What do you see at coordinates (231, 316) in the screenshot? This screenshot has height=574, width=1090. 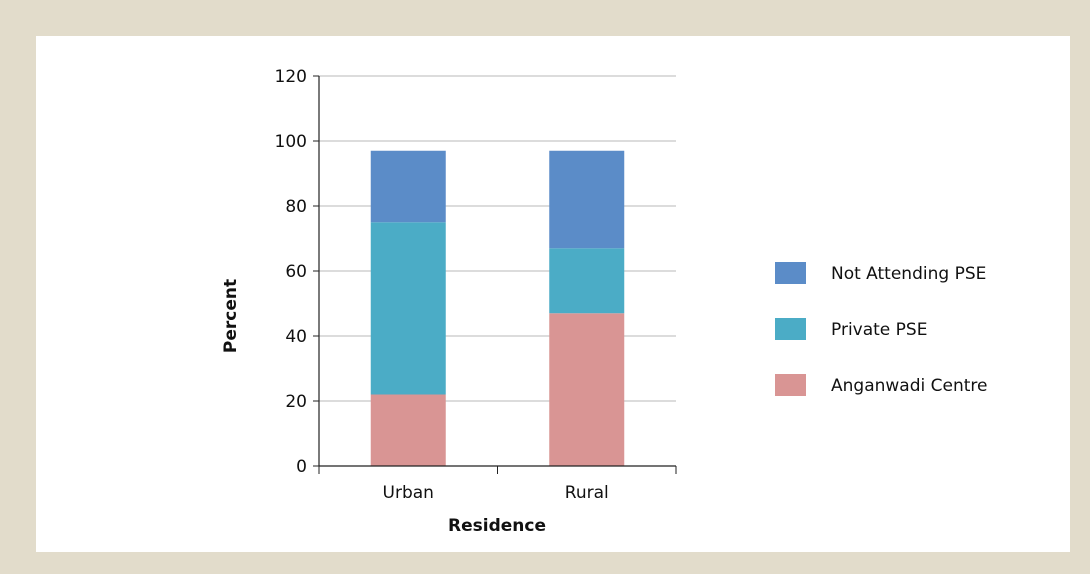 I see `y-axis-title: Percent` at bounding box center [231, 316].